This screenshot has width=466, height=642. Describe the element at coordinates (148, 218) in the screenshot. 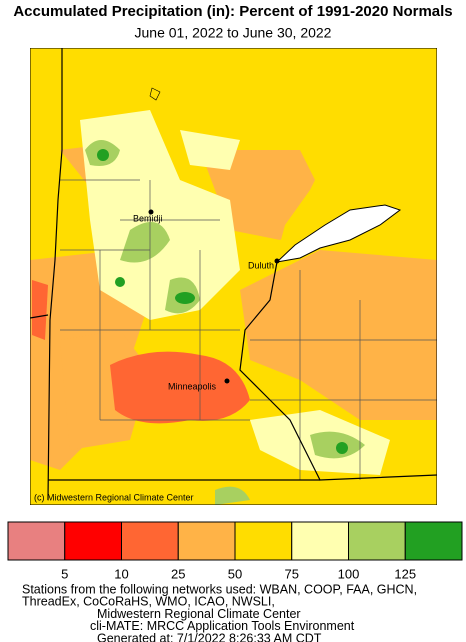

I see `city-label: Bemidji` at that location.